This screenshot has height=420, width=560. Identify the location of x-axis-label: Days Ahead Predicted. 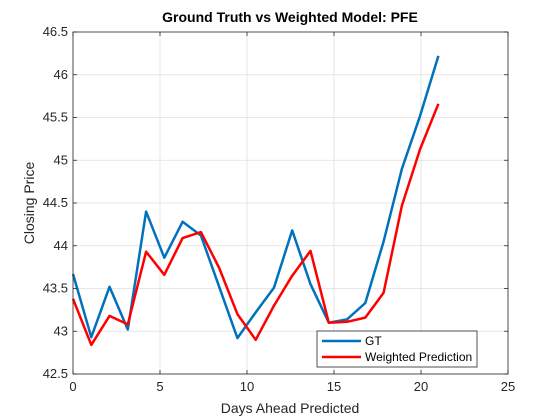
(290, 408).